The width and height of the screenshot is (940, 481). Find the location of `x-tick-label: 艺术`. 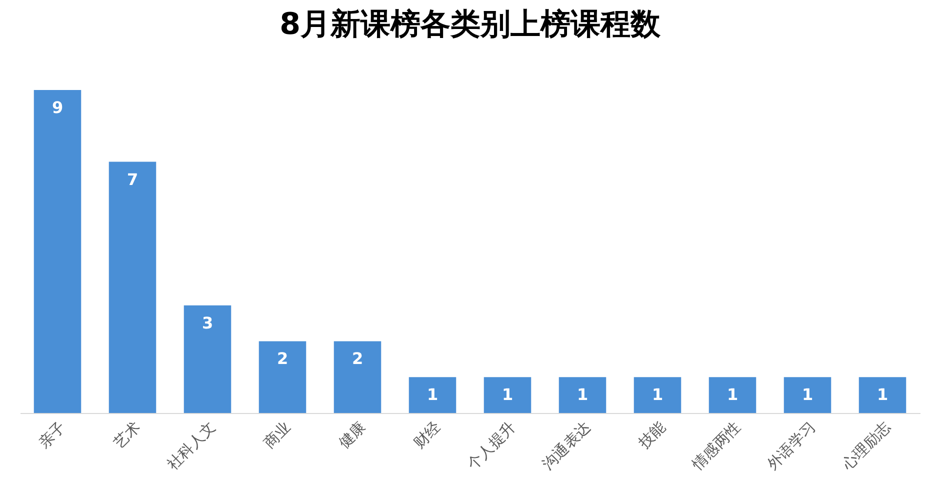

x-tick-label: 艺术 is located at coordinates (127, 435).